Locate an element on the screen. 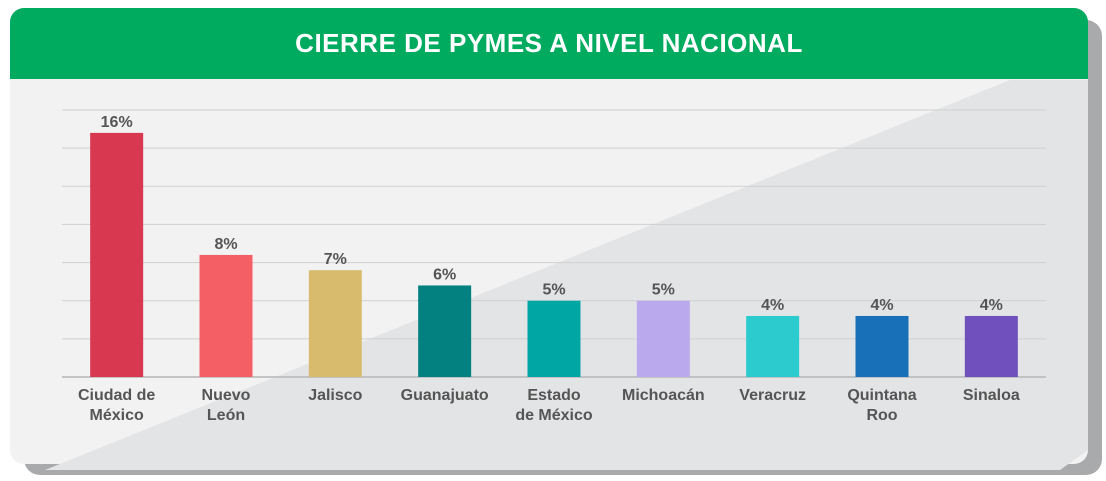 The width and height of the screenshot is (1106, 481). title-banner is located at coordinates (549, 43).